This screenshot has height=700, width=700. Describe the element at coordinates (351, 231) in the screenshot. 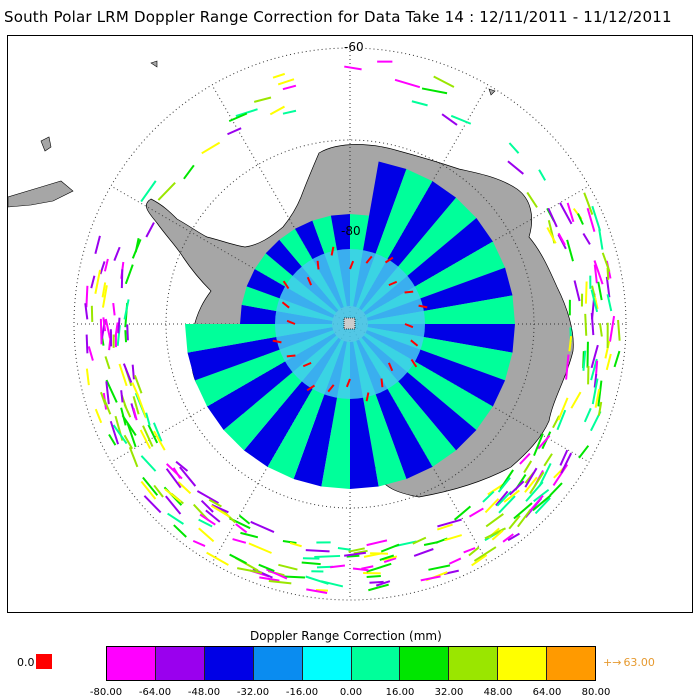

I see `latitude-label-80: -80` at that location.